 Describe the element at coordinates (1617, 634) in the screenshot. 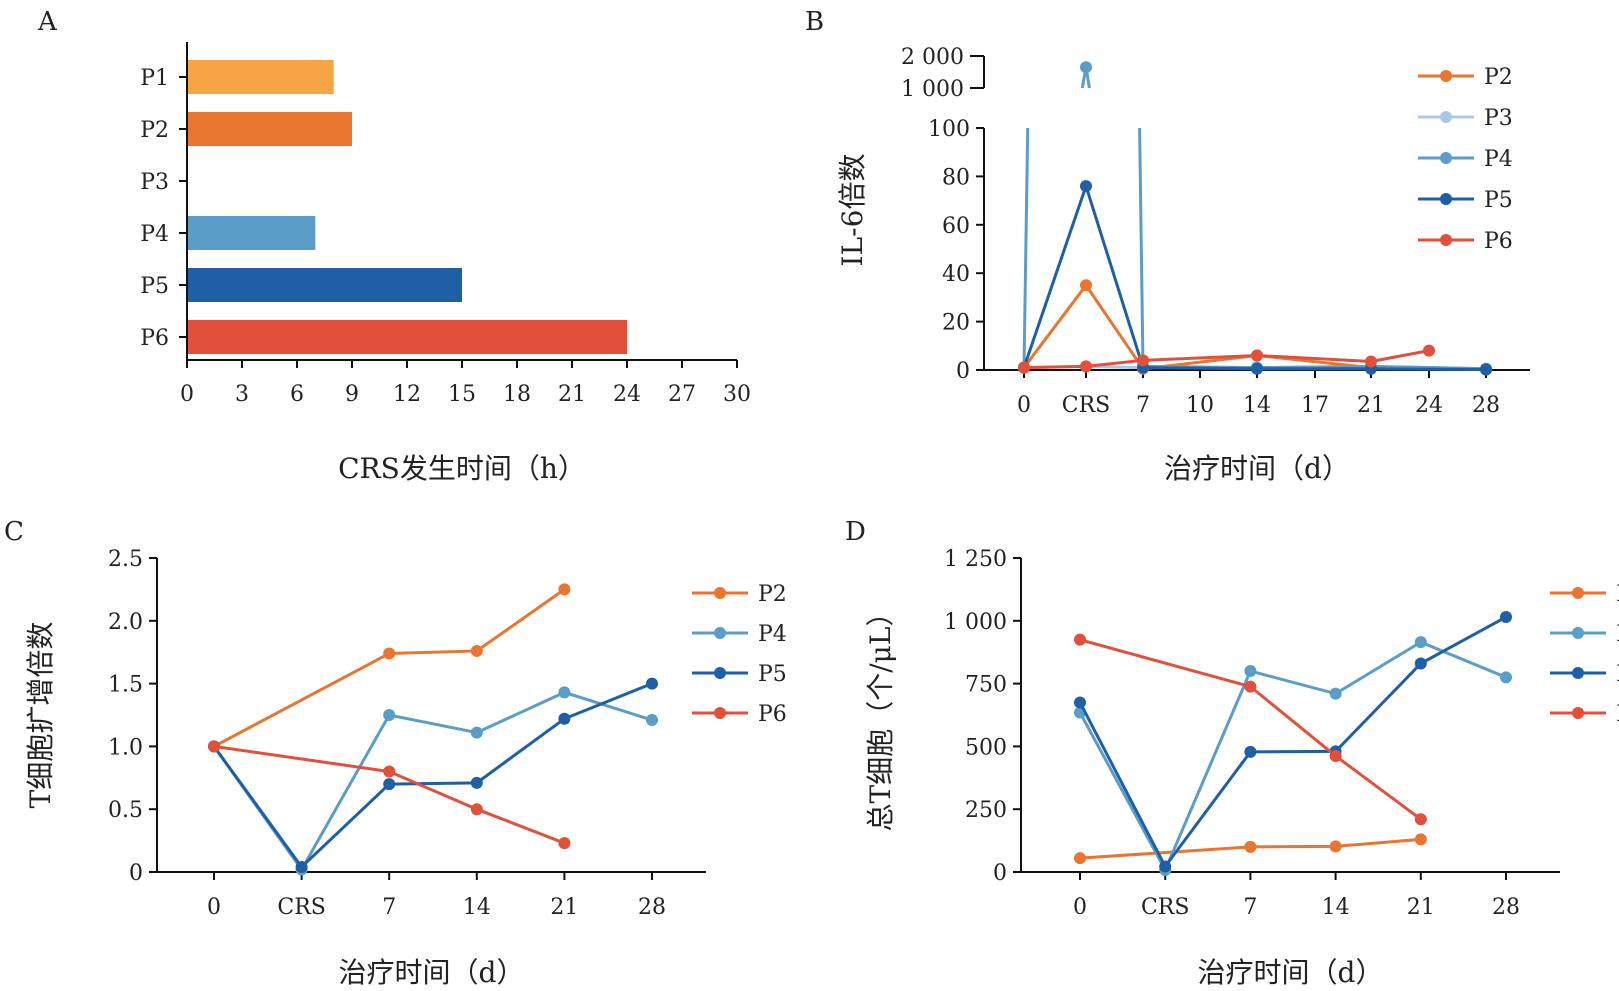

I see `panel-d-legend-label-p4: P4` at that location.